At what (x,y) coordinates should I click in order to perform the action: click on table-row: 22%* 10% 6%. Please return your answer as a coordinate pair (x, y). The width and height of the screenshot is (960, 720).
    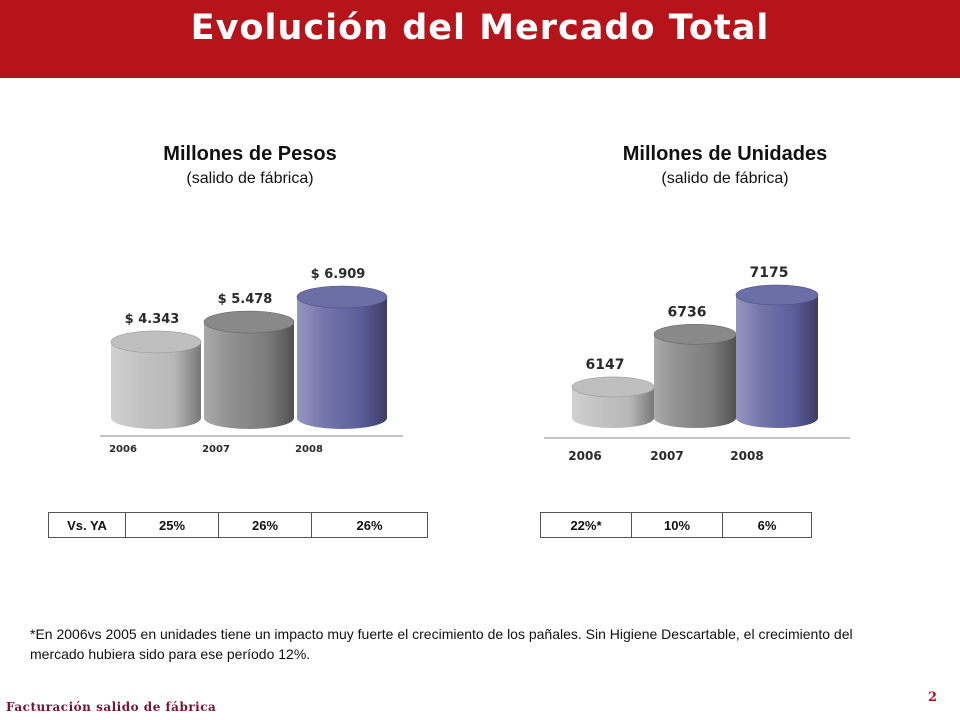
    Looking at the image, I should click on (676, 525).